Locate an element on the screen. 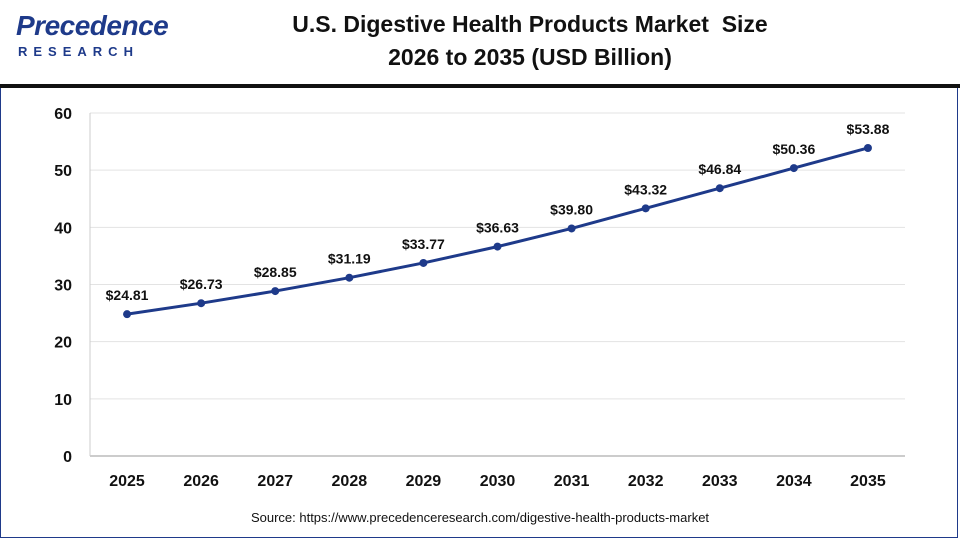 Image resolution: width=960 pixels, height=540 pixels. brand-name: Precedence is located at coordinates (92, 25).